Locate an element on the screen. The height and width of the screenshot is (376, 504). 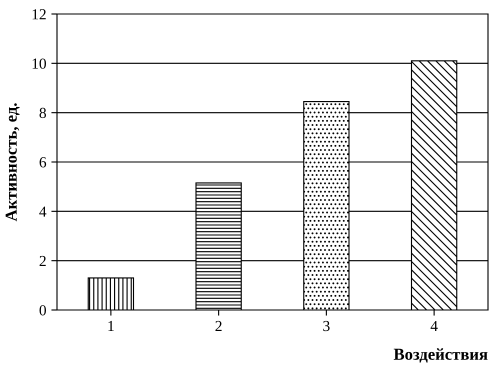
y-tick-label: 8 is located at coordinates (43, 113).